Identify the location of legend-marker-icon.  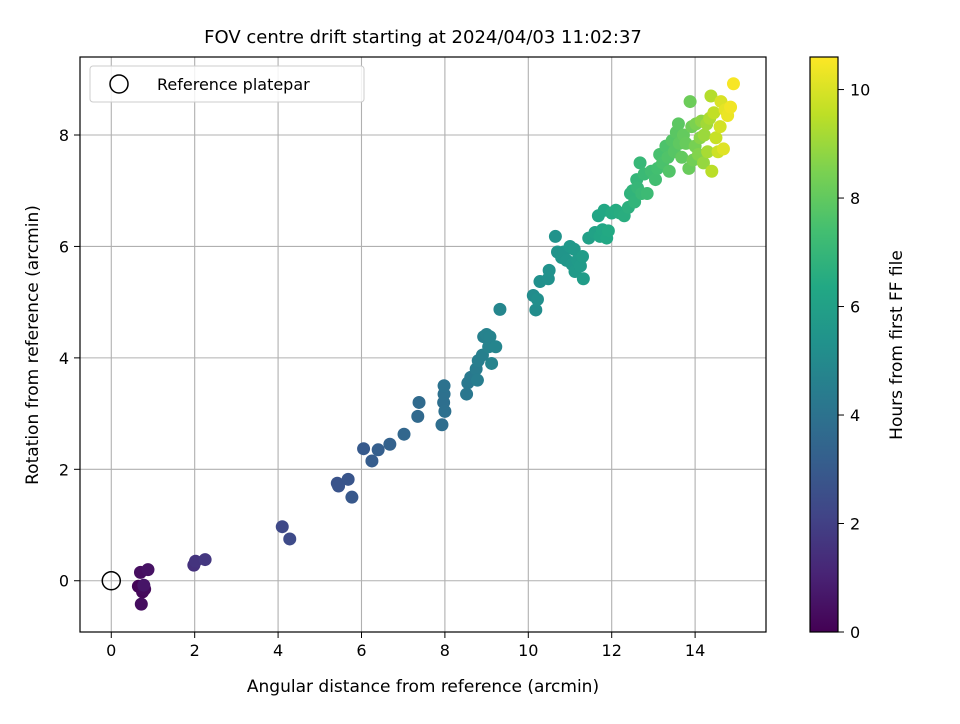
(119, 84).